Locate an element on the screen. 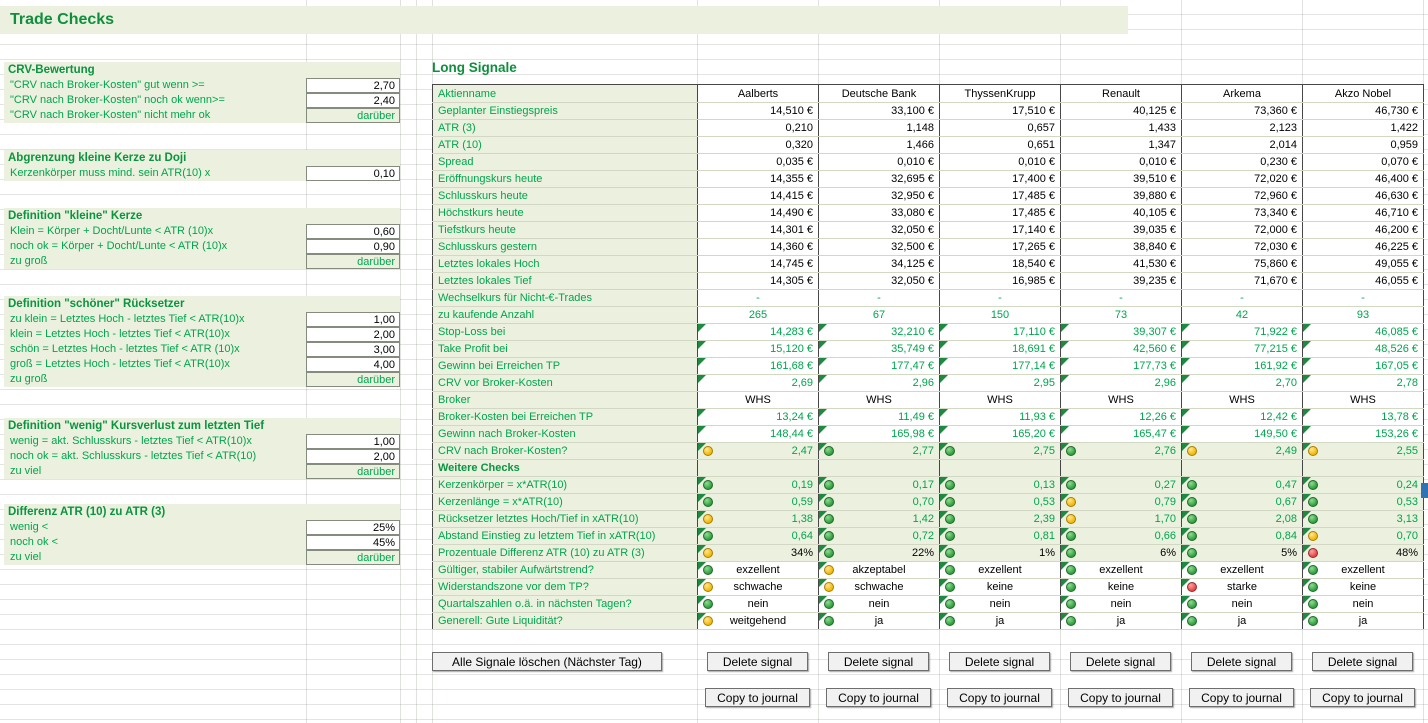 Image resolution: width=1428 pixels, height=723 pixels. parameter-value-cell: 3,00 is located at coordinates (353, 349).